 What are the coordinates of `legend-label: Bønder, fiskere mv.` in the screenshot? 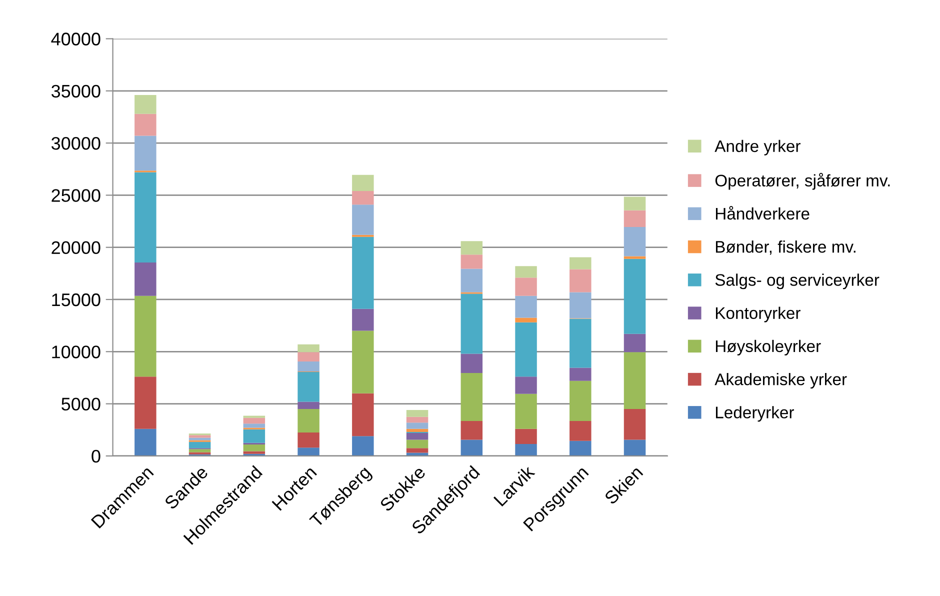 It's located at (786, 247).